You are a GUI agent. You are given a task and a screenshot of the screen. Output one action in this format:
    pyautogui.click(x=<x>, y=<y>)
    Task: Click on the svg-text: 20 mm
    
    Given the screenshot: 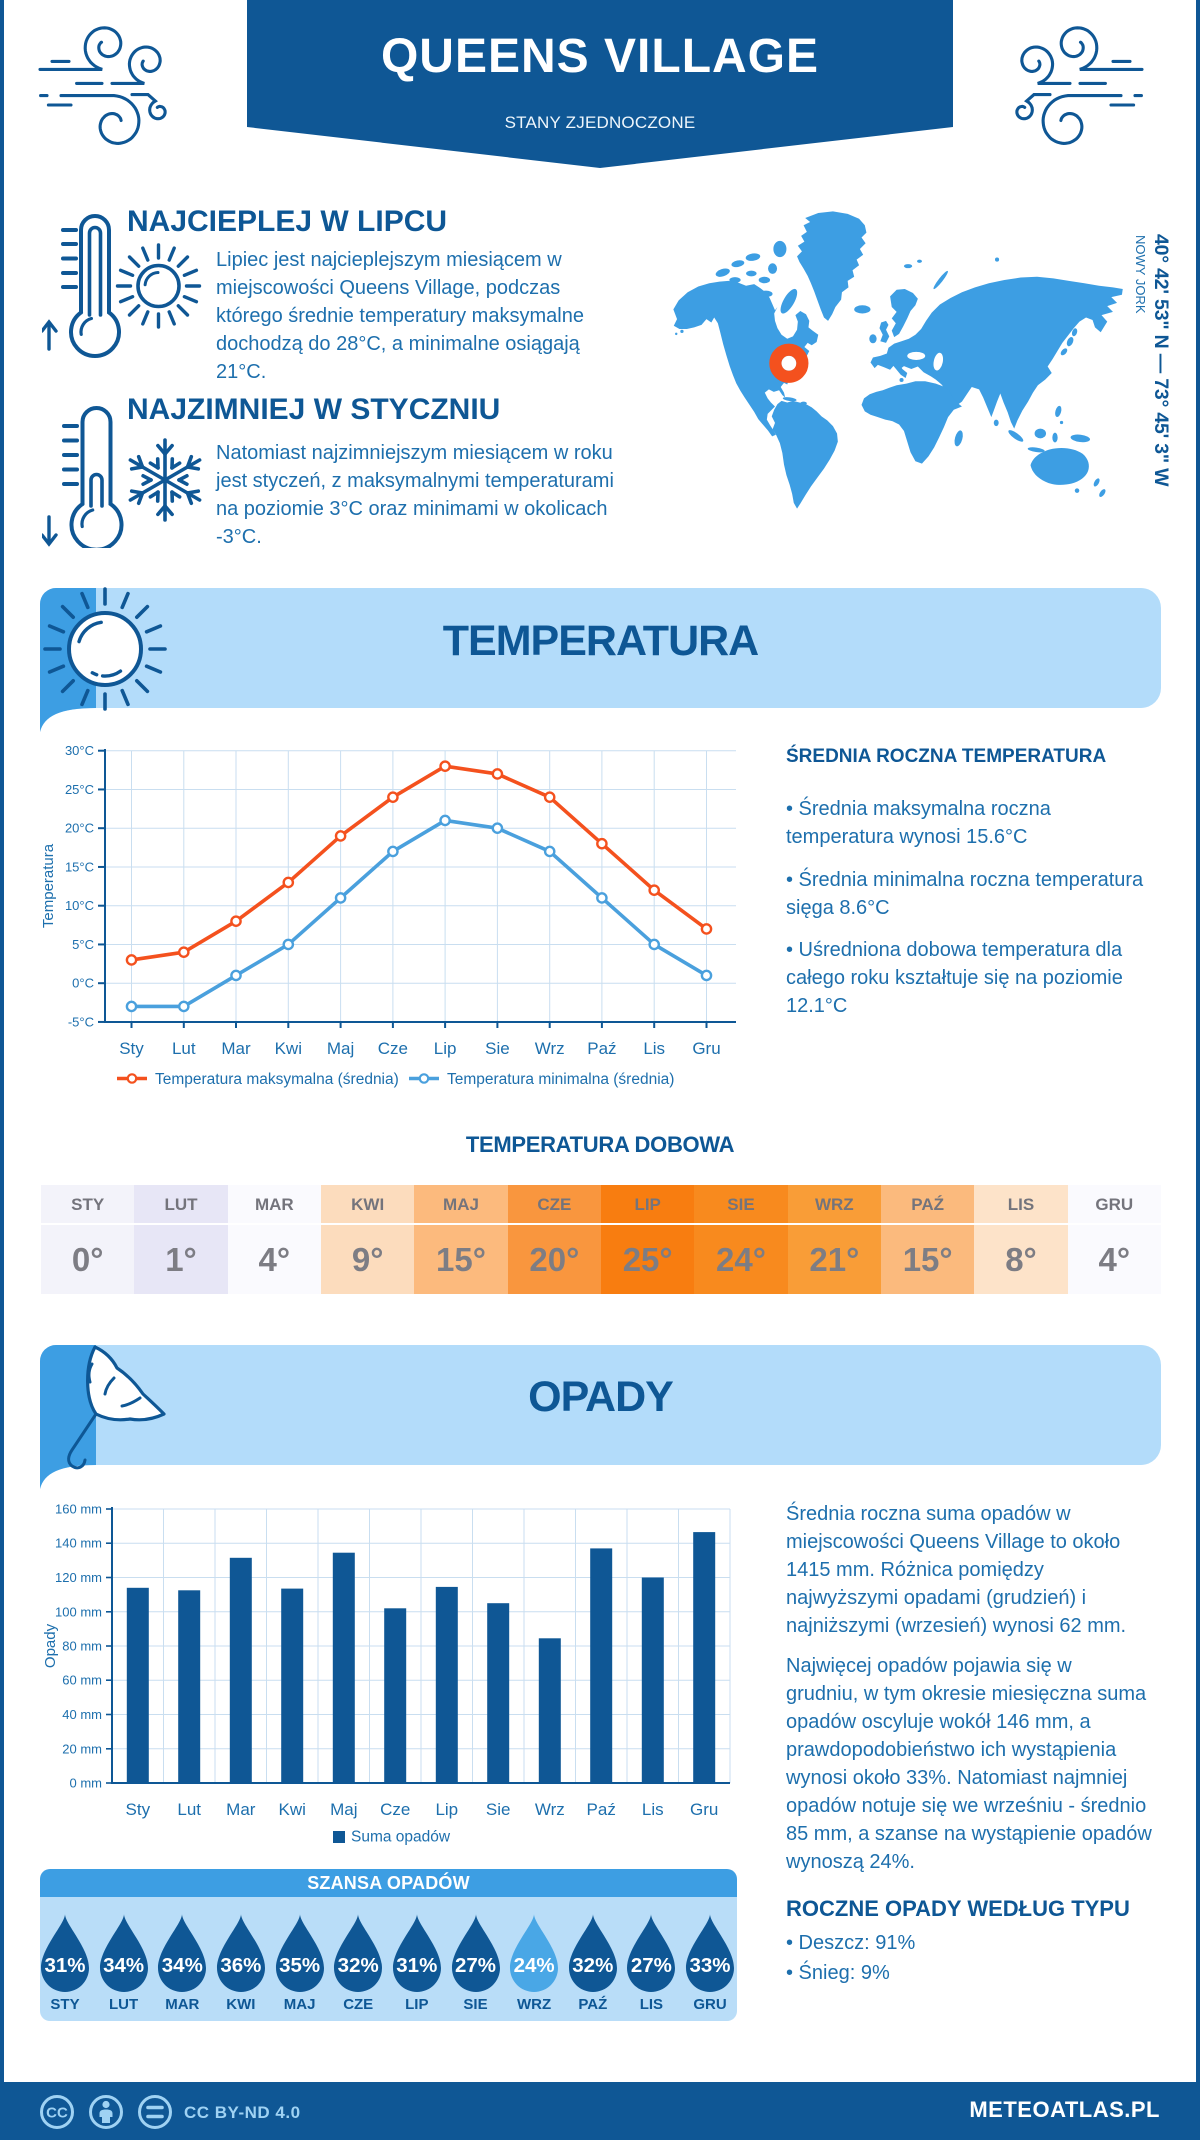 What is the action you would take?
    pyautogui.click(x=82, y=1748)
    